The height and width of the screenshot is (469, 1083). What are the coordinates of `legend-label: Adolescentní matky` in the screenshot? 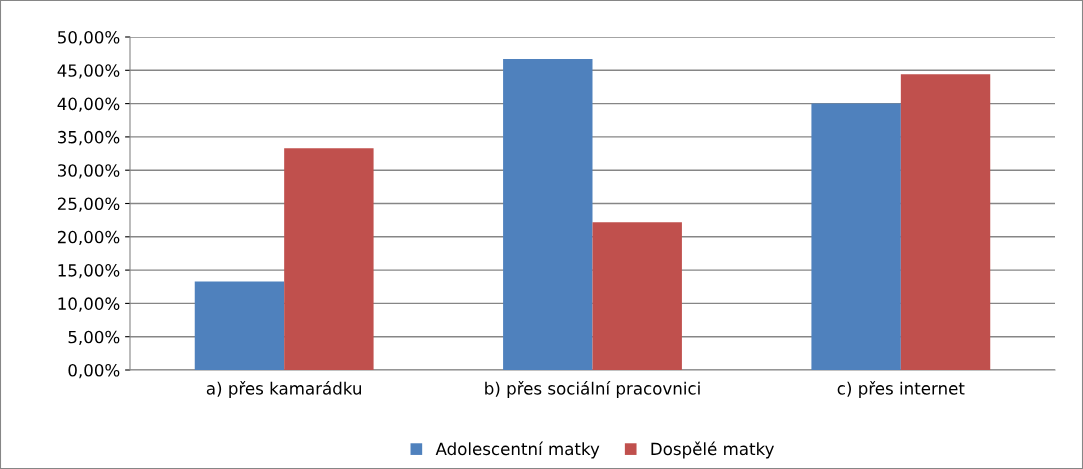 It's located at (517, 450).